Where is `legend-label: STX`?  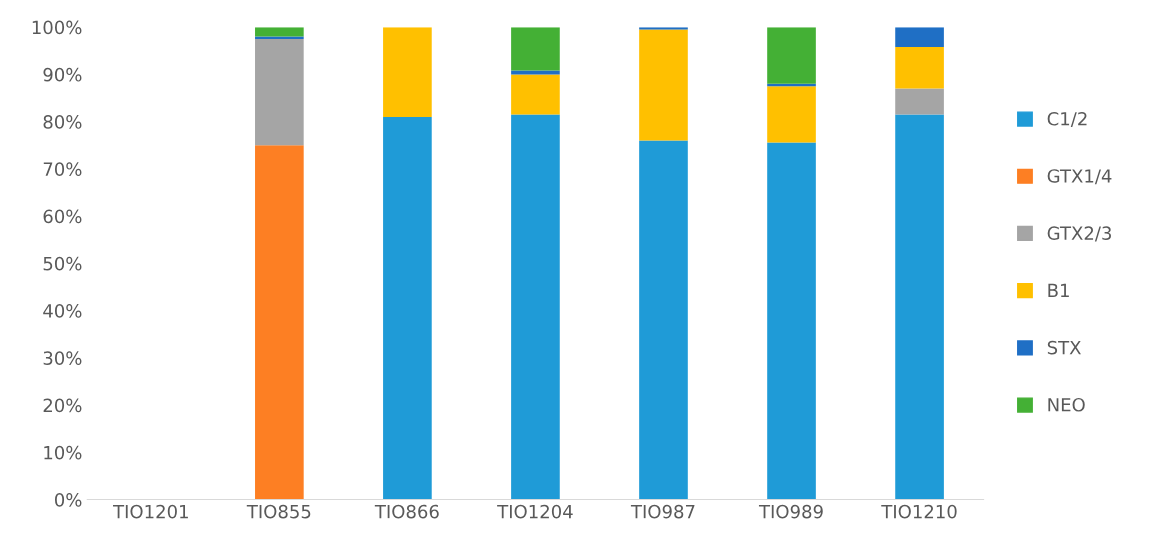 legend-label: STX is located at coordinates (1064, 347).